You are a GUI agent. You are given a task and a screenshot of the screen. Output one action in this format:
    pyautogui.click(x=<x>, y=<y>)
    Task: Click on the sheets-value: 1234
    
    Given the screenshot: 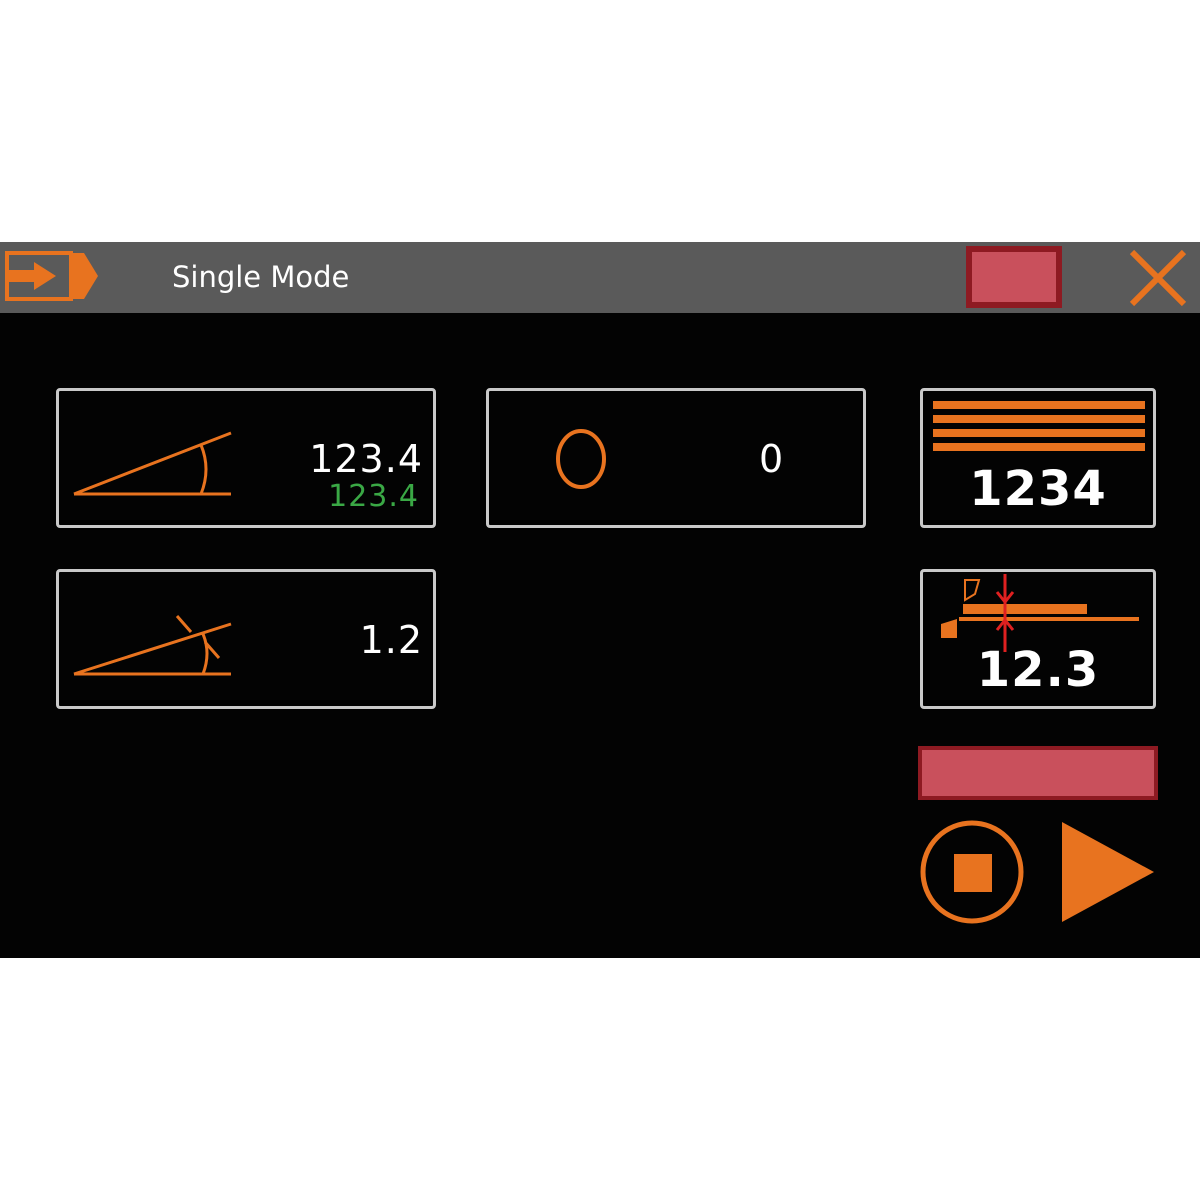 What is the action you would take?
    pyautogui.click(x=1038, y=489)
    